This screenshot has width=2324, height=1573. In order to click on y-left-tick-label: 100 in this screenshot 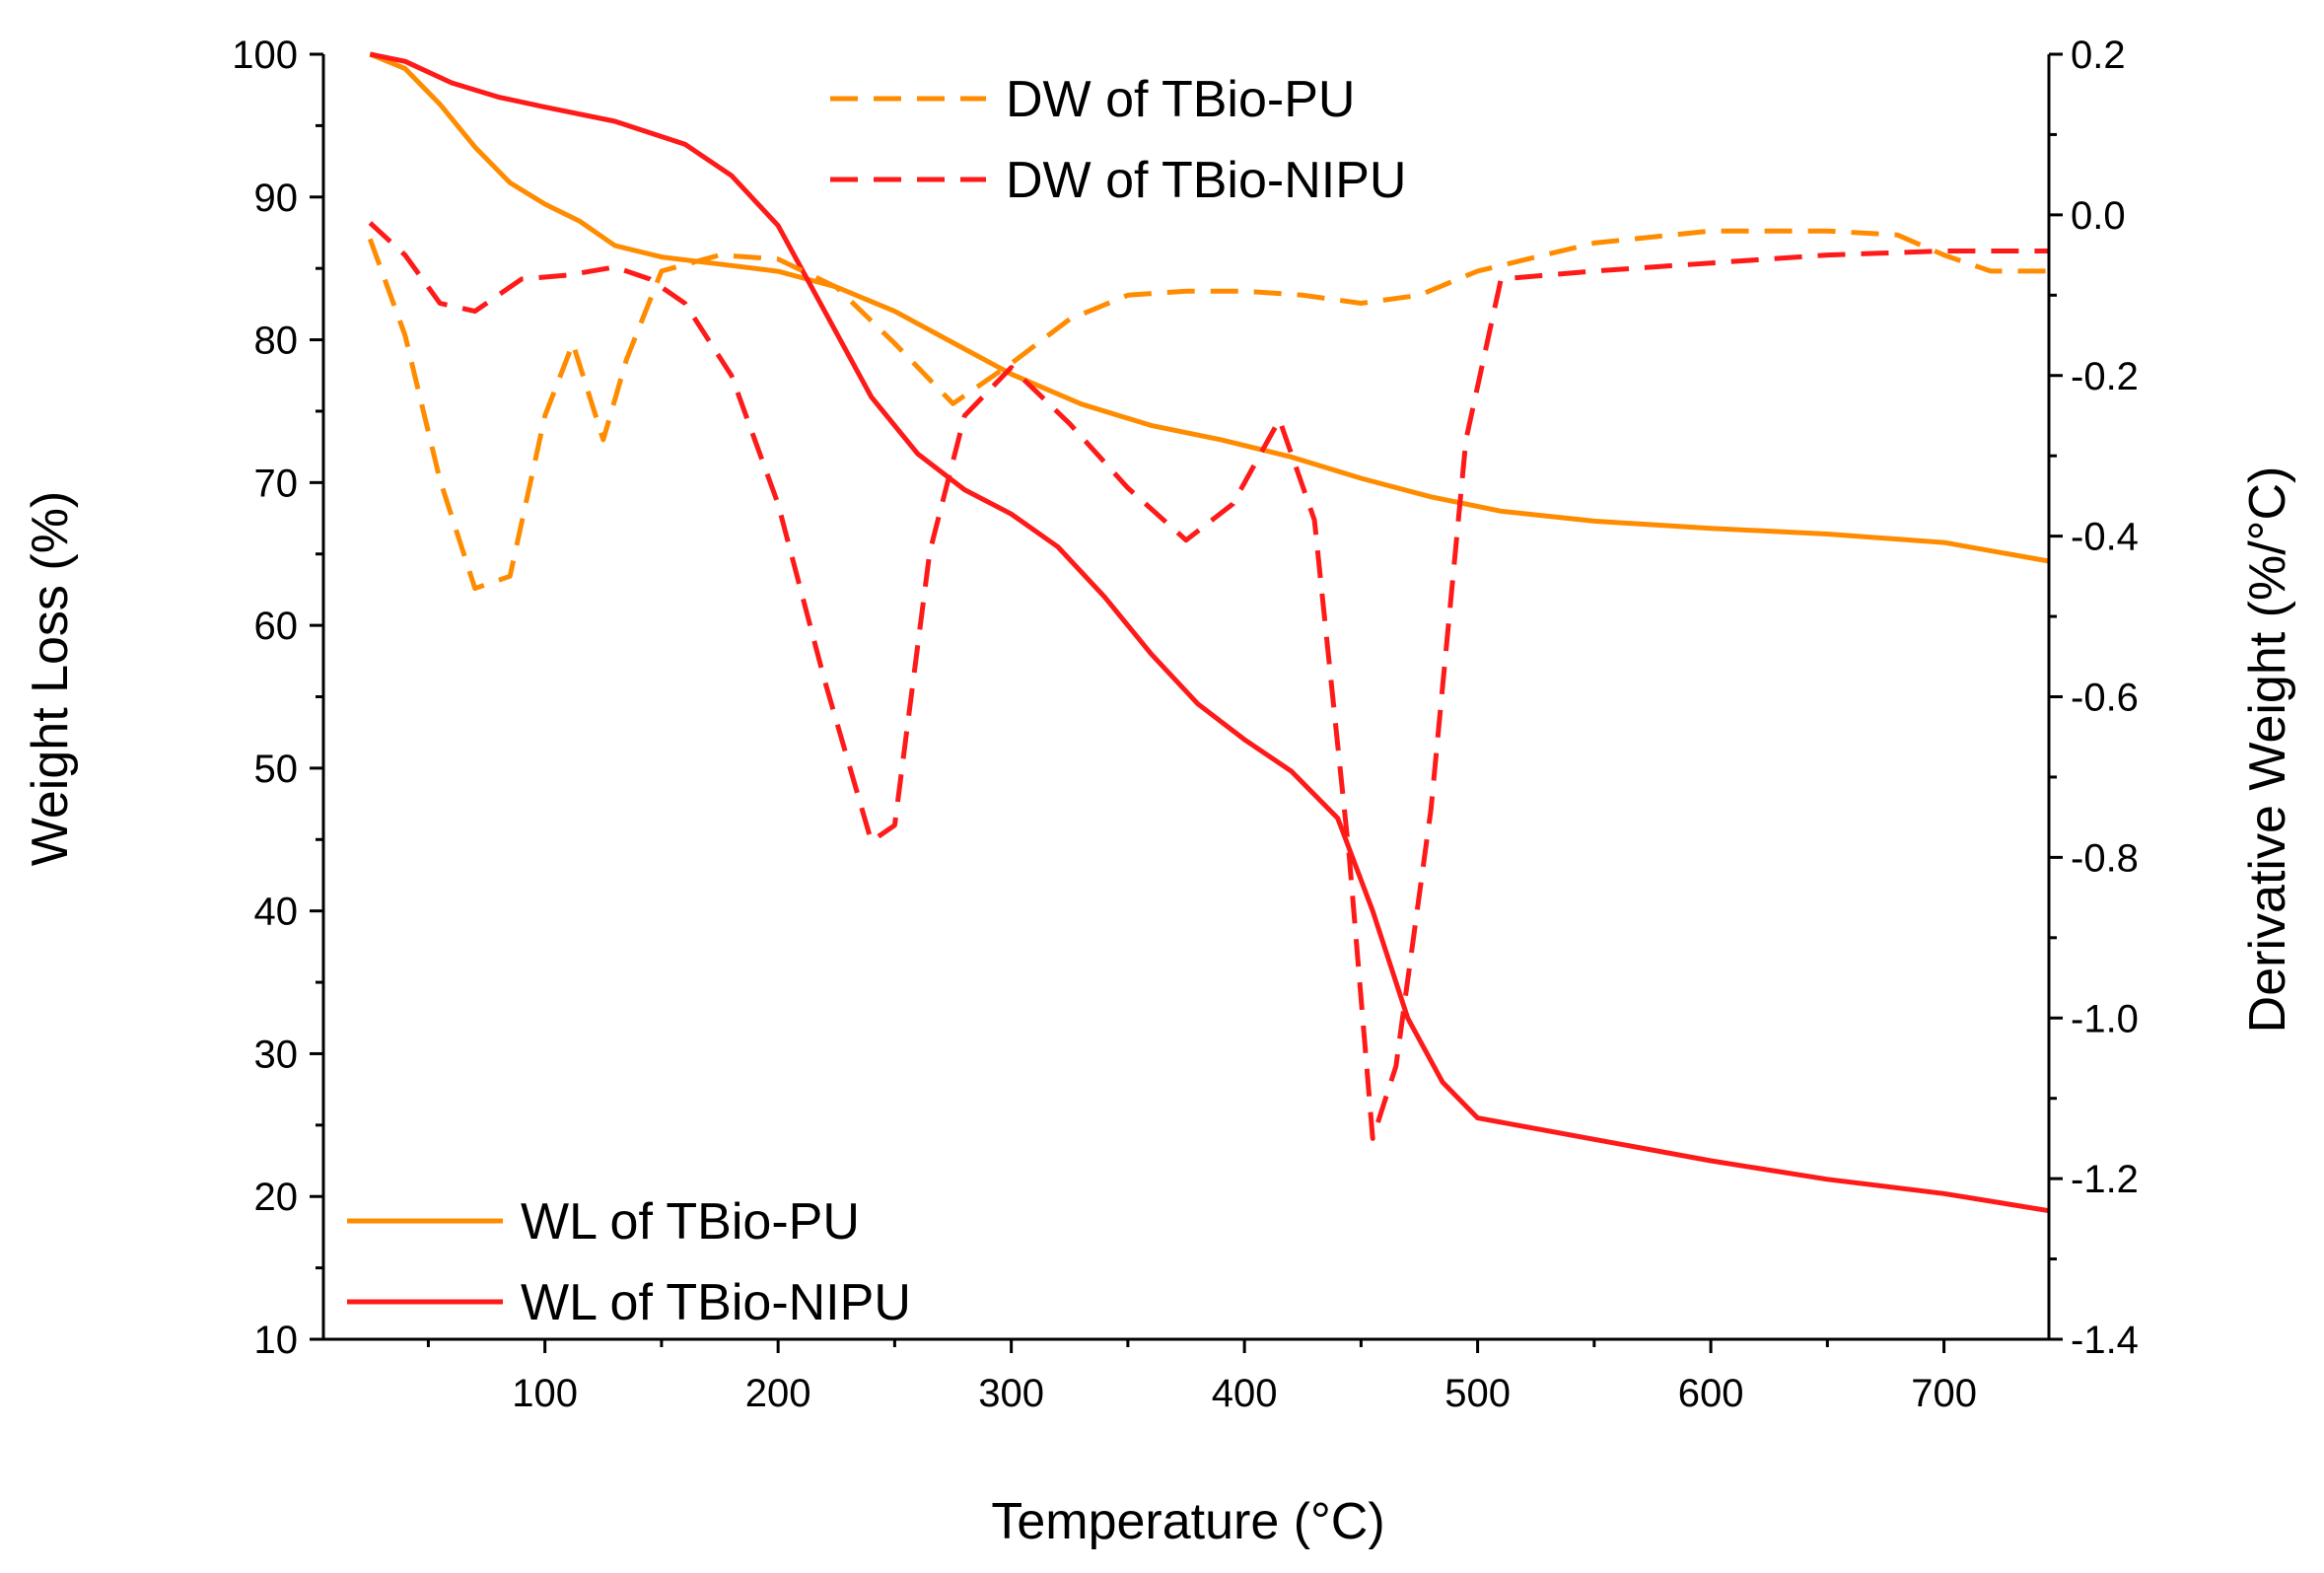, I will do `click(265, 55)`.